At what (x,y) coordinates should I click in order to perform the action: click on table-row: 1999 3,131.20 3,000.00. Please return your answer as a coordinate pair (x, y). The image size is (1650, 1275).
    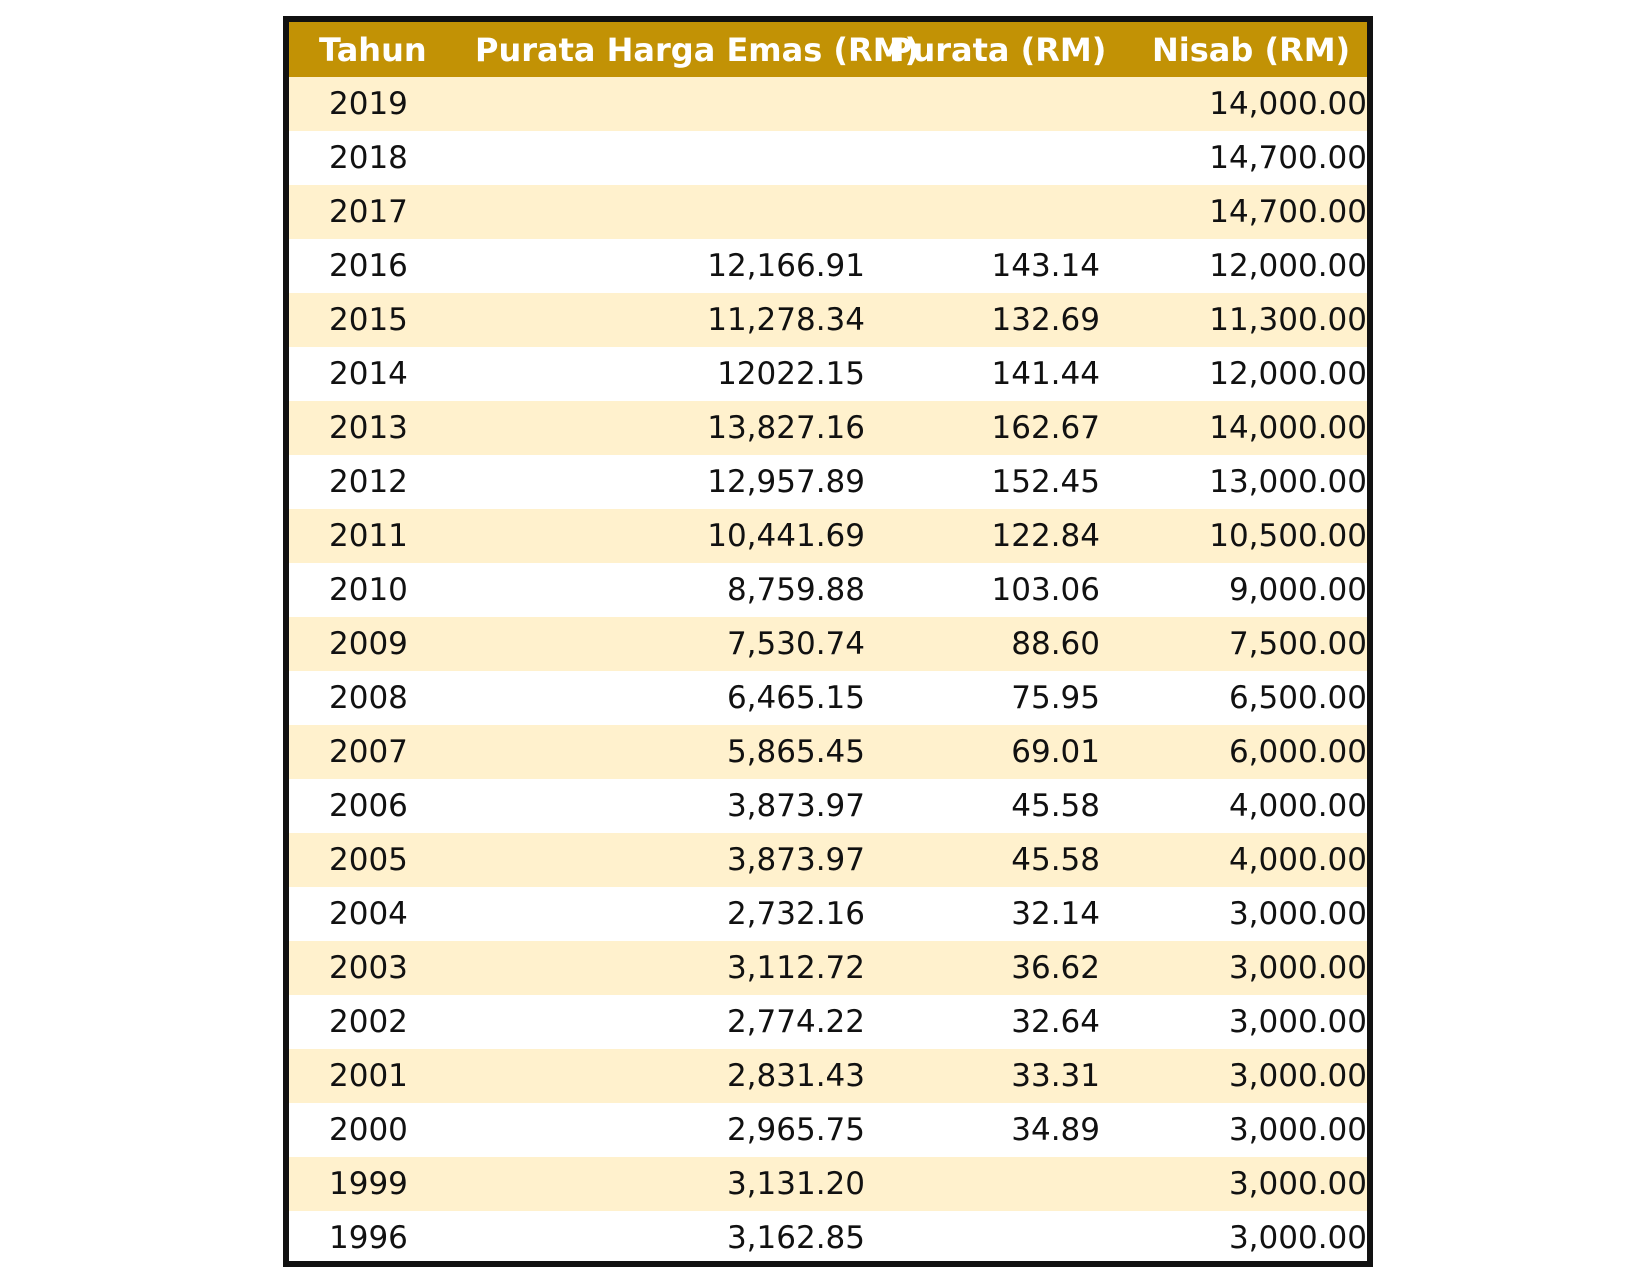
    Looking at the image, I should click on (828, 1184).